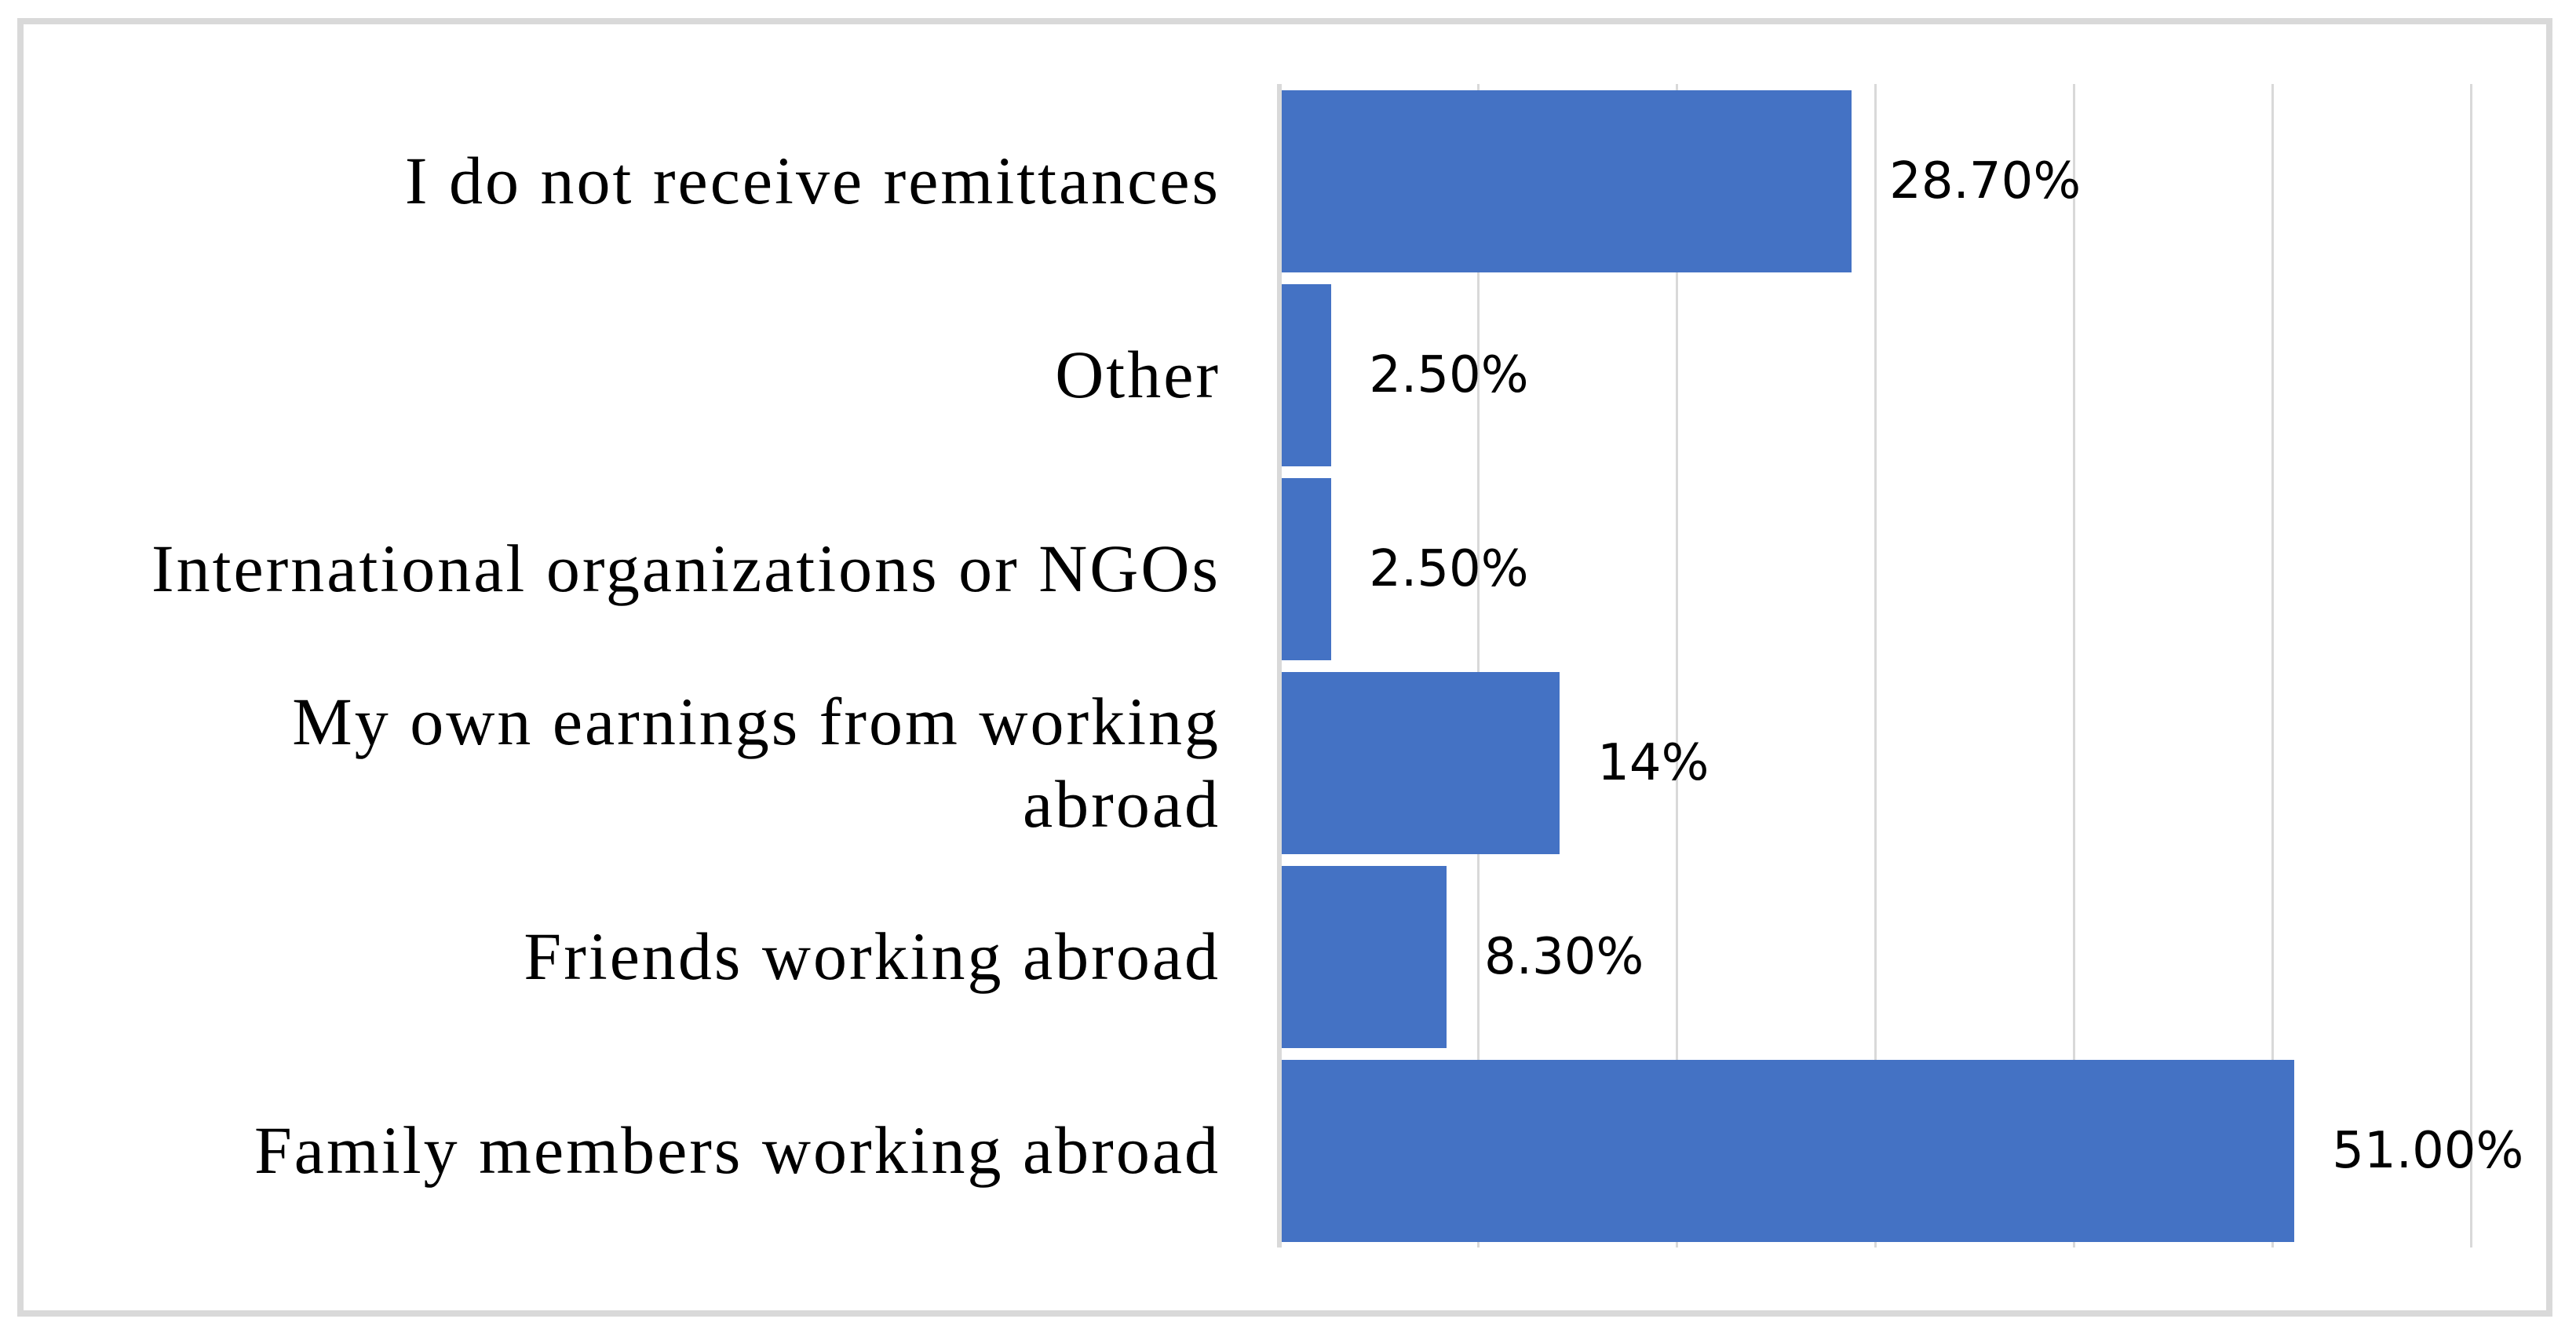 This screenshot has width=2576, height=1337. Describe the element at coordinates (1279, 666) in the screenshot. I see `category-axis-line` at that location.